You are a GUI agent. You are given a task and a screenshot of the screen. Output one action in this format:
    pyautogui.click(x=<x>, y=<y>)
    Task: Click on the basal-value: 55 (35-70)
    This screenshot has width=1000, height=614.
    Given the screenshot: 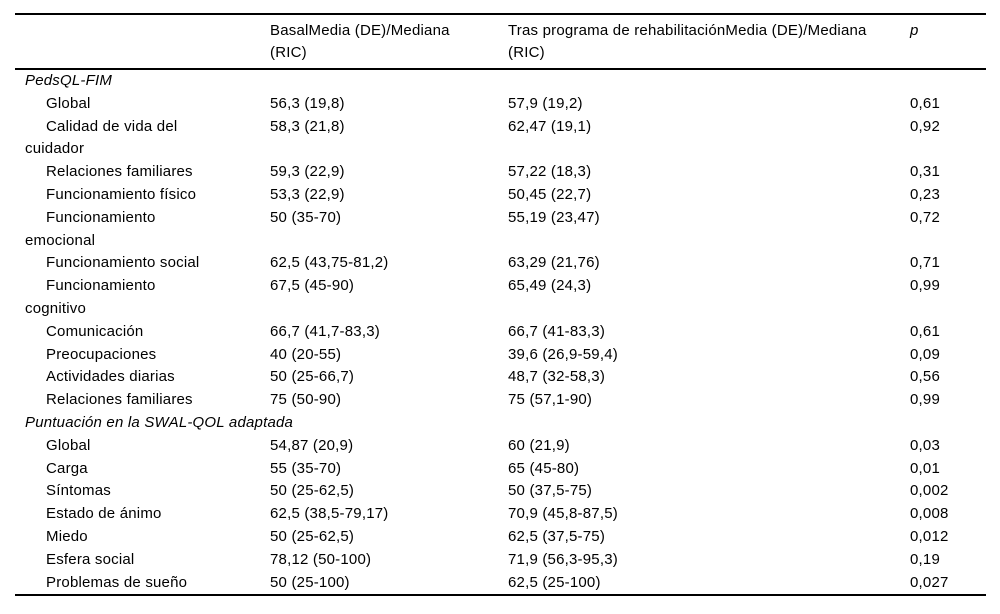 What is the action you would take?
    pyautogui.click(x=306, y=468)
    